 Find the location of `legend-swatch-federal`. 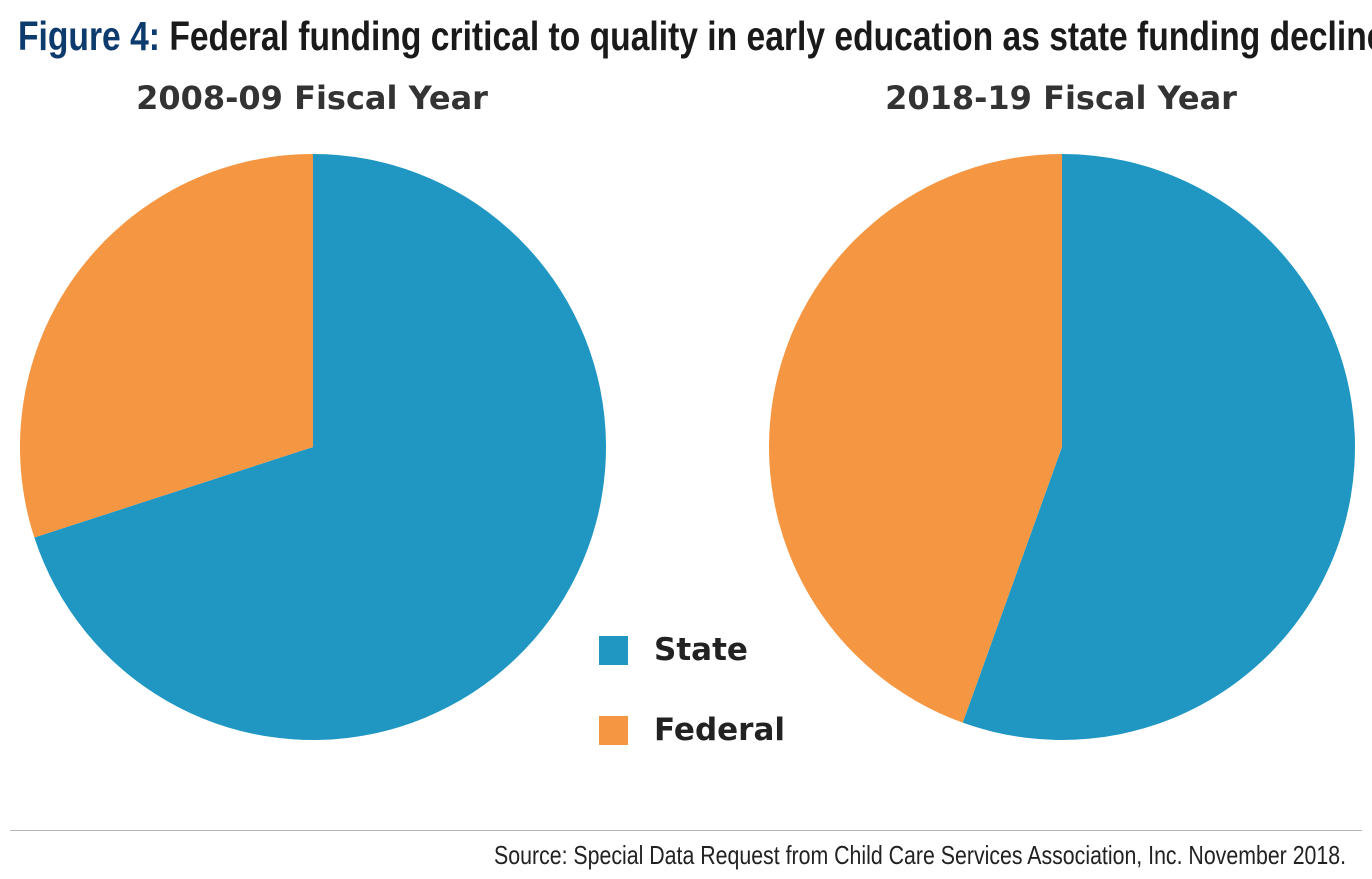

legend-swatch-federal is located at coordinates (613, 730).